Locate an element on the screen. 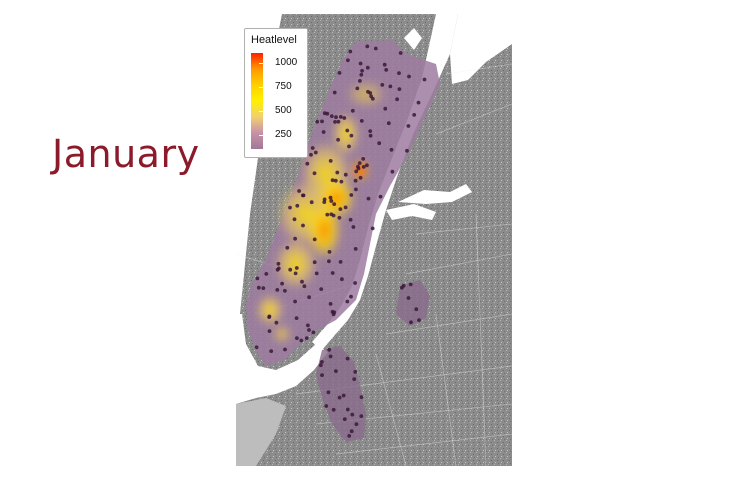  queens-heat-zone is located at coordinates (413, 303).